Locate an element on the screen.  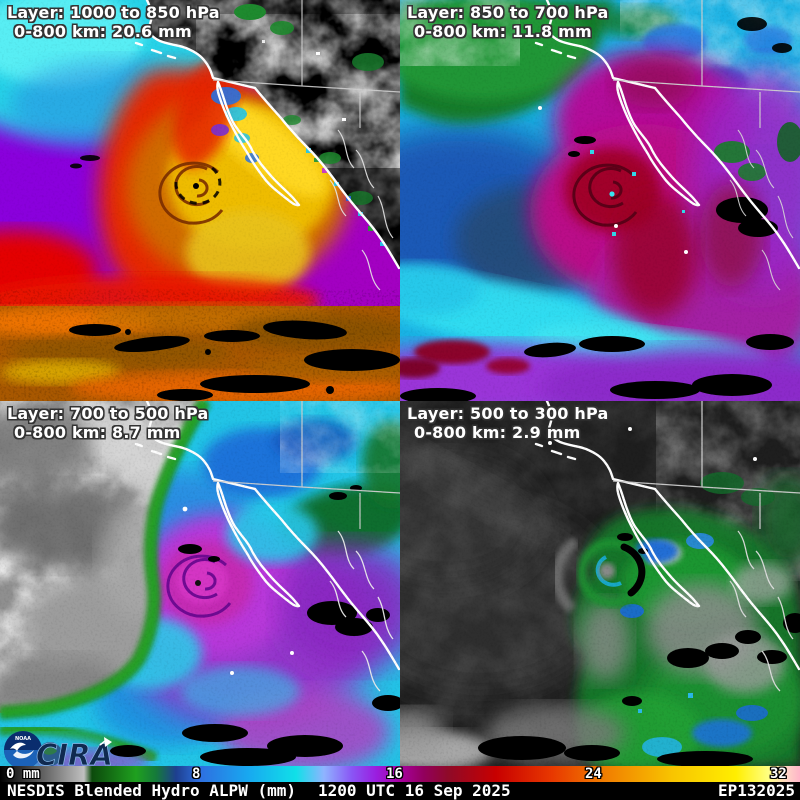
layer-label: Layer: 850 to 700 hPa is located at coordinates (508, 12).